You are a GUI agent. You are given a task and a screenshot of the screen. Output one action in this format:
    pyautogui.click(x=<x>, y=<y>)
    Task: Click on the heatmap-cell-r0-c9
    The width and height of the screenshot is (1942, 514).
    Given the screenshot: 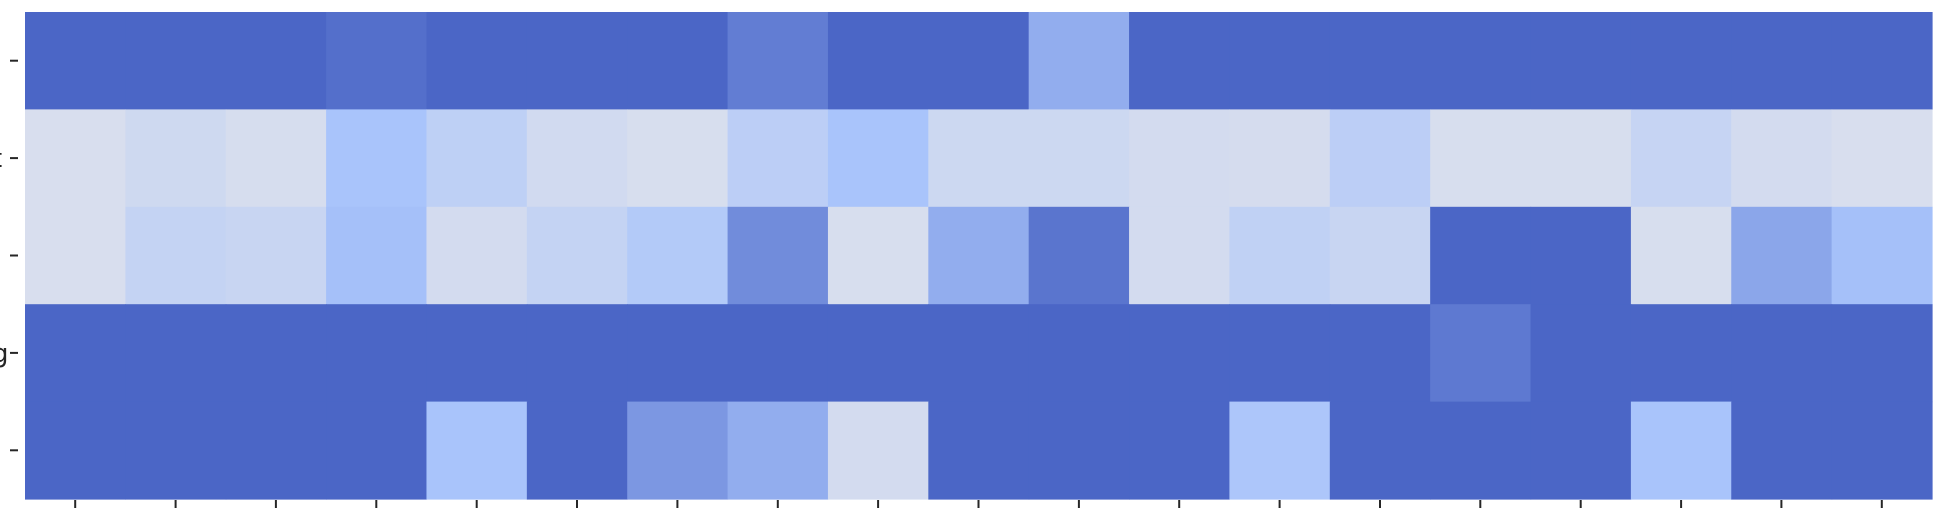 What is the action you would take?
    pyautogui.click(x=979, y=61)
    